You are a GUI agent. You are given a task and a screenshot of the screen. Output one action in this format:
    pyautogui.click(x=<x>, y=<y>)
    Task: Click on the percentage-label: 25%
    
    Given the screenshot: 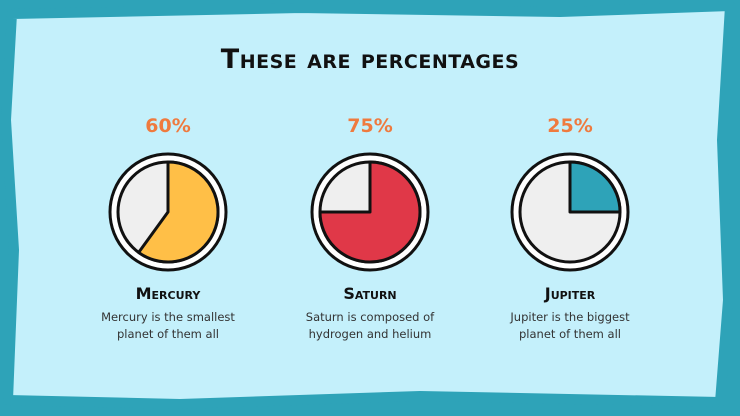 What is the action you would take?
    pyautogui.click(x=570, y=126)
    